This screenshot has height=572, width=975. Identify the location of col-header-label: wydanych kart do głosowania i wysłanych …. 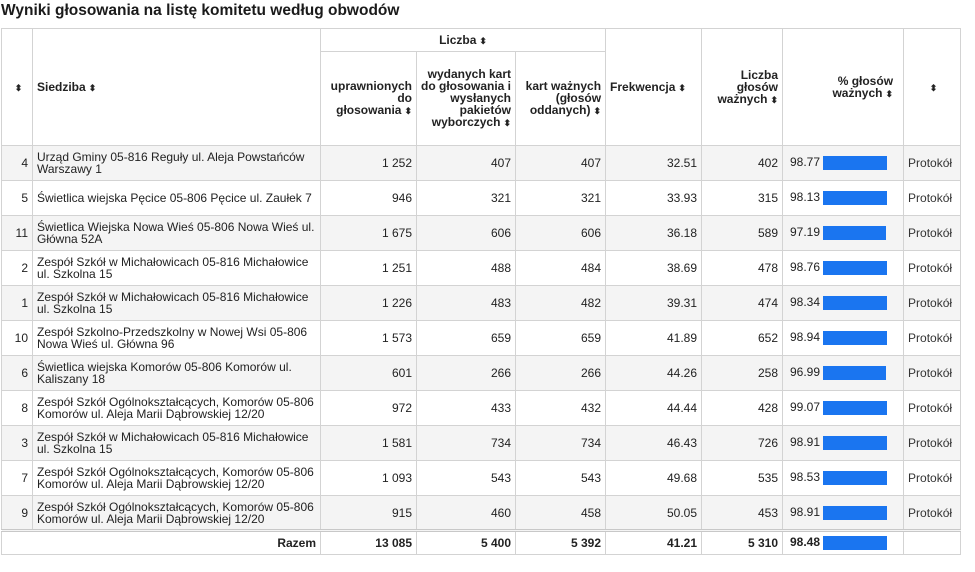
(466, 98).